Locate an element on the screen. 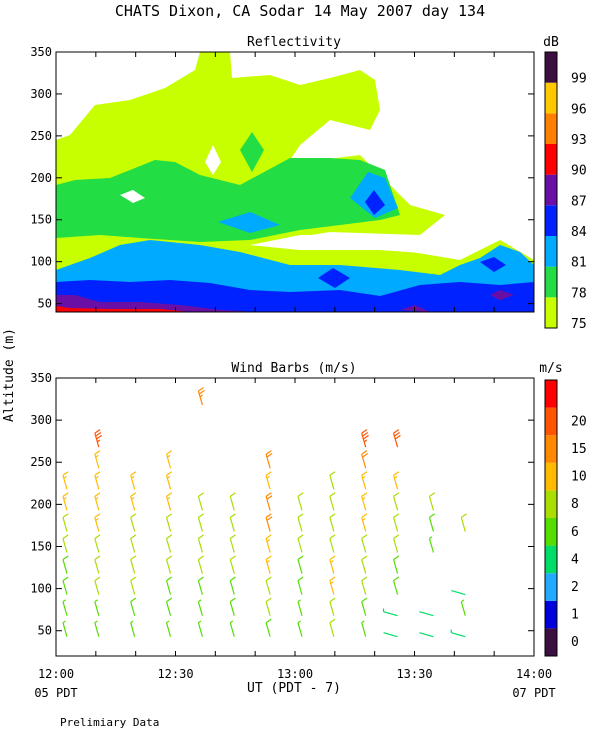  refl-y-tick-label: 100 is located at coordinates (41, 262).